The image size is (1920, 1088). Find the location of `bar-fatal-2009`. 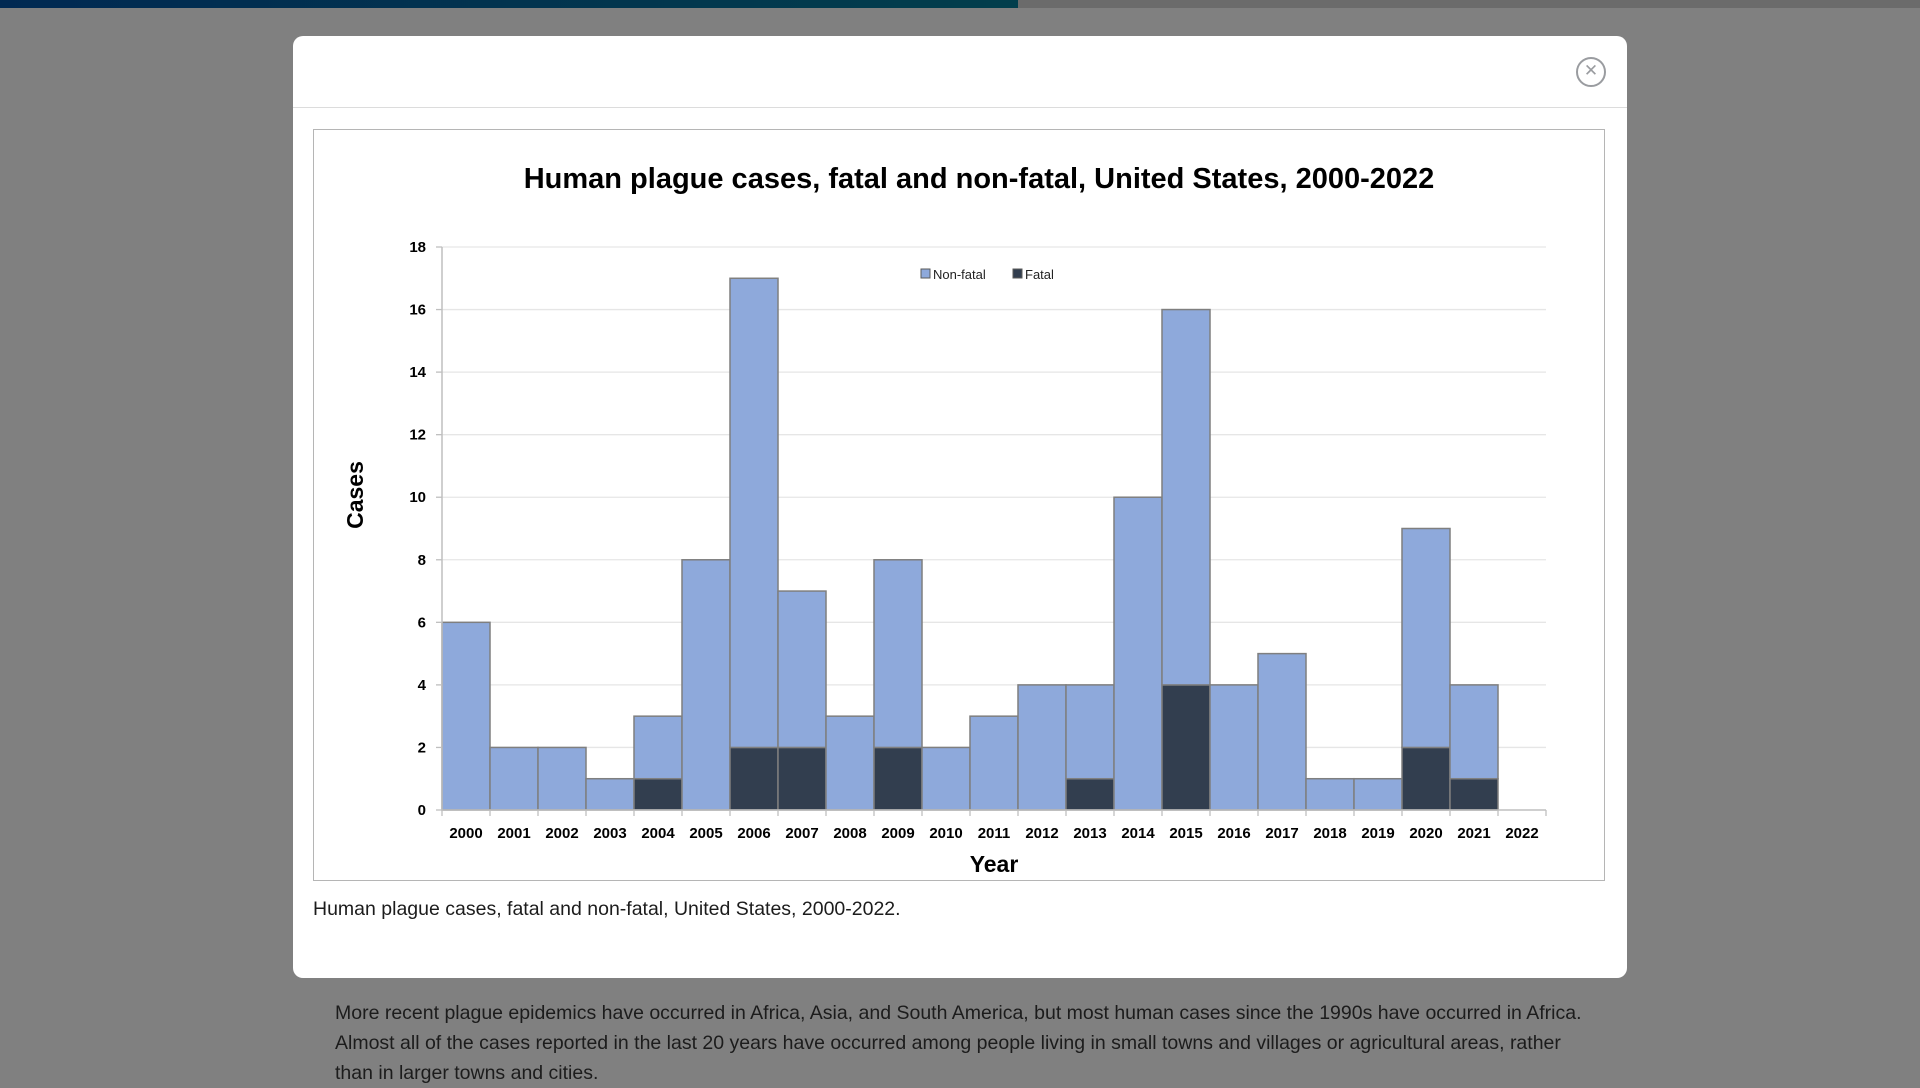

bar-fatal-2009 is located at coordinates (898, 778).